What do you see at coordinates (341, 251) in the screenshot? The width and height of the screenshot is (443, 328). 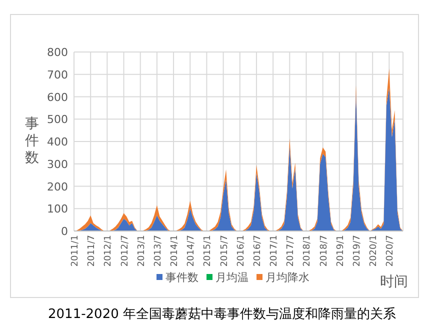 I see `x-tick-label: 2019/1` at bounding box center [341, 251].